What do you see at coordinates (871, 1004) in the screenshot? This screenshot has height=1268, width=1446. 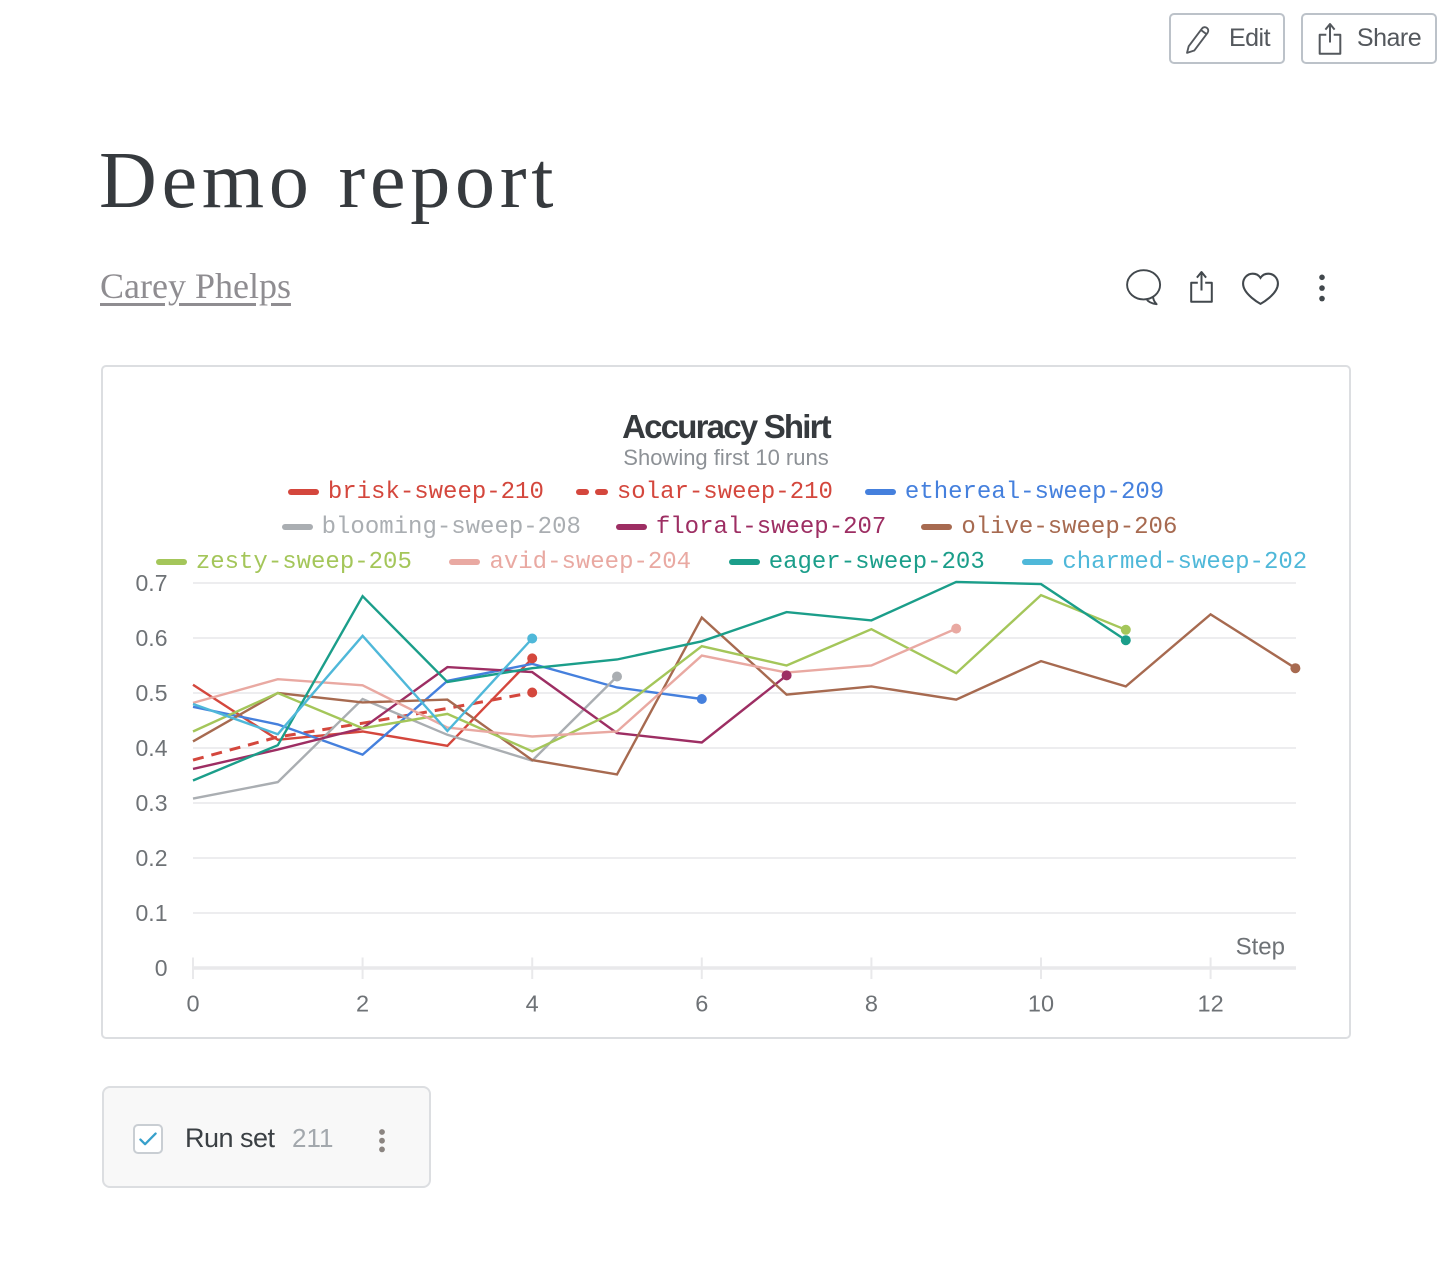 I see `svg-text: 8` at bounding box center [871, 1004].